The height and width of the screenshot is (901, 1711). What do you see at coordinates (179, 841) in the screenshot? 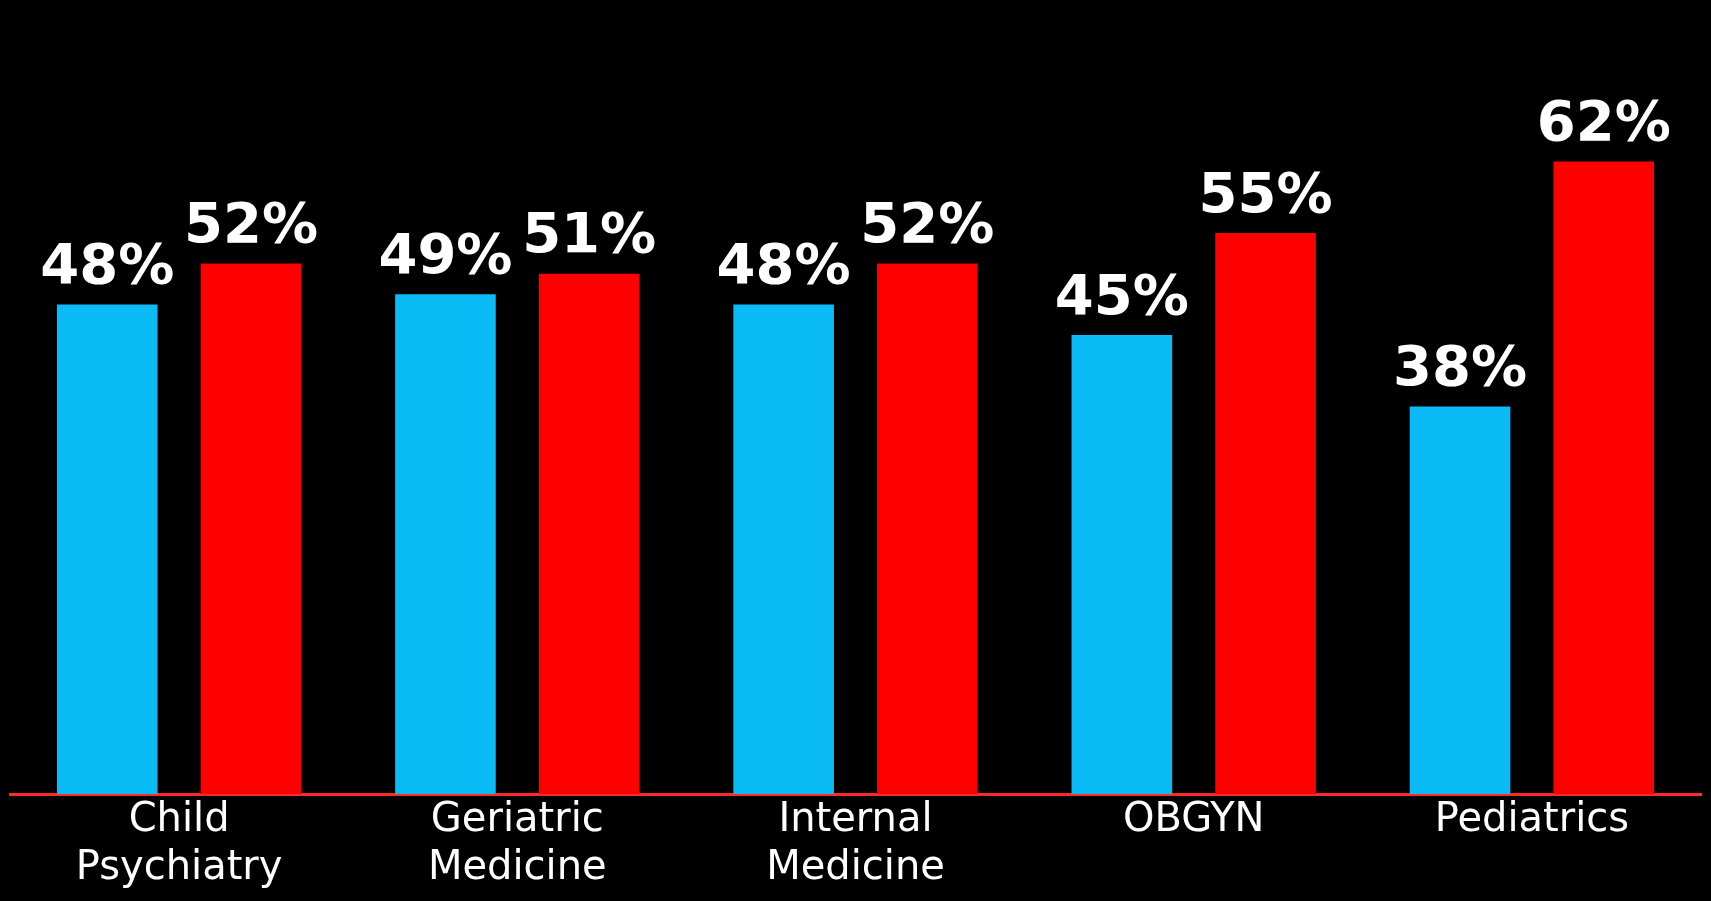
I see `x-tick-label: Child Psychiatry` at bounding box center [179, 841].